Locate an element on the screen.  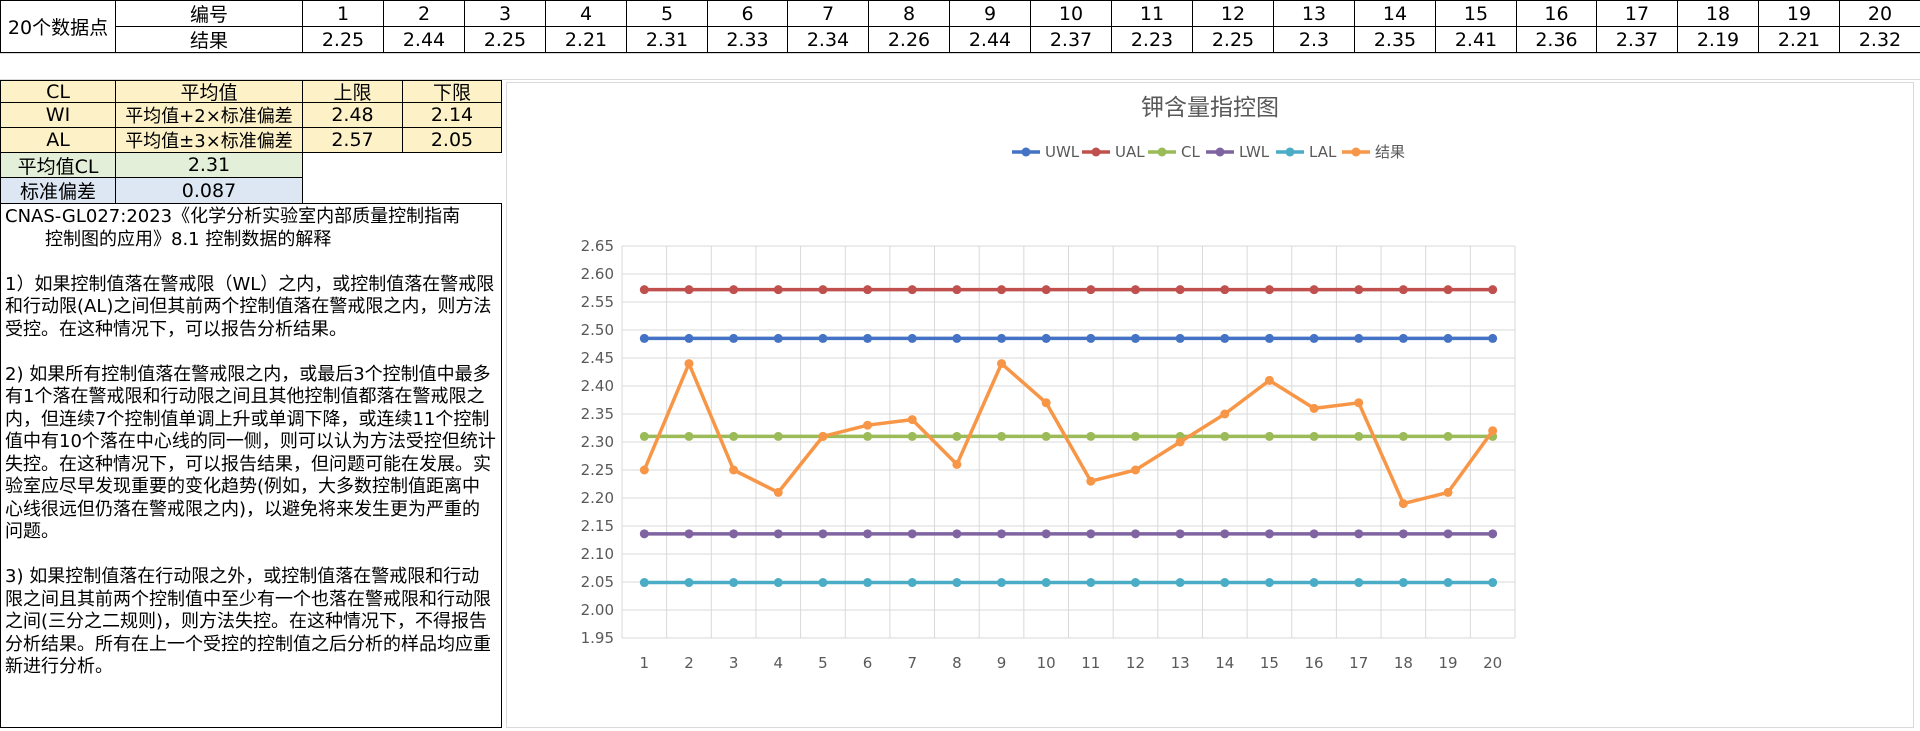
number-cell: 19 is located at coordinates (1799, 13).